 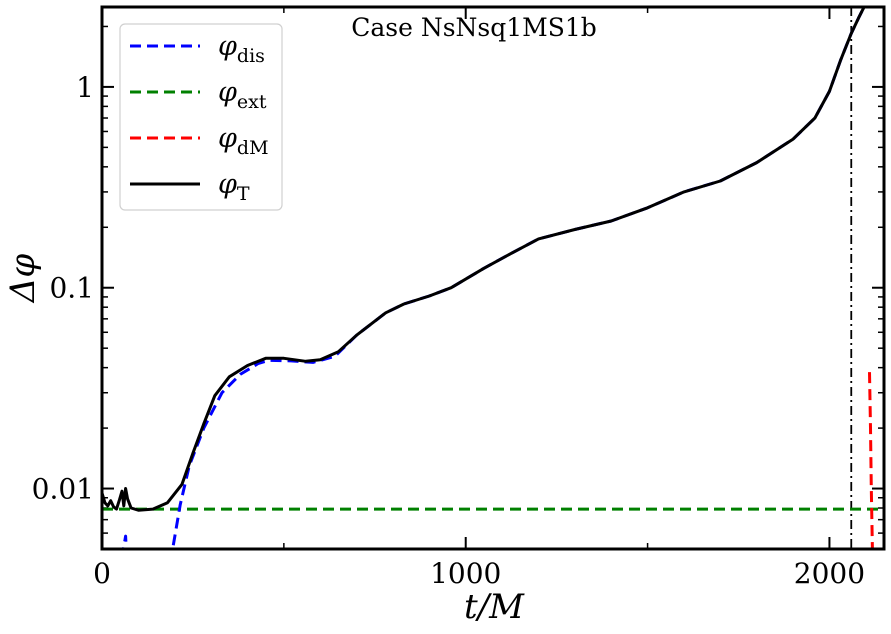 What do you see at coordinates (474, 27) in the screenshot?
I see `chart-title: Case NsNsq1MS1b` at bounding box center [474, 27].